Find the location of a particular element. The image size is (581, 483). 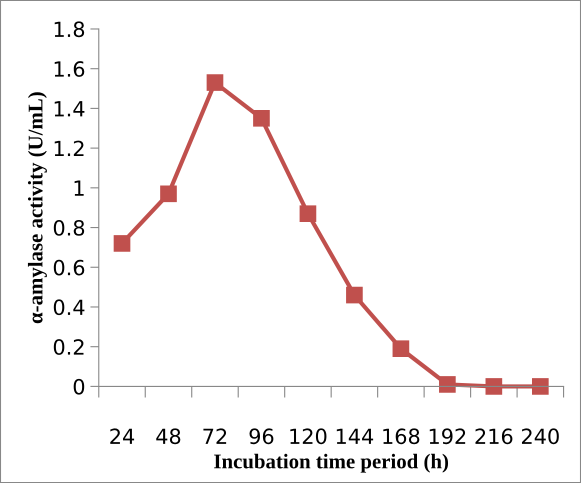

x-tick-label: 240 is located at coordinates (540, 436).